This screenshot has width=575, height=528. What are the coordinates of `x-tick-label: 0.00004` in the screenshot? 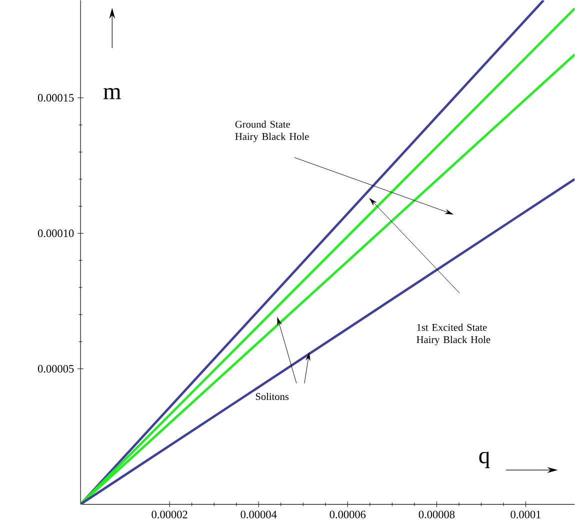 It's located at (258, 514).